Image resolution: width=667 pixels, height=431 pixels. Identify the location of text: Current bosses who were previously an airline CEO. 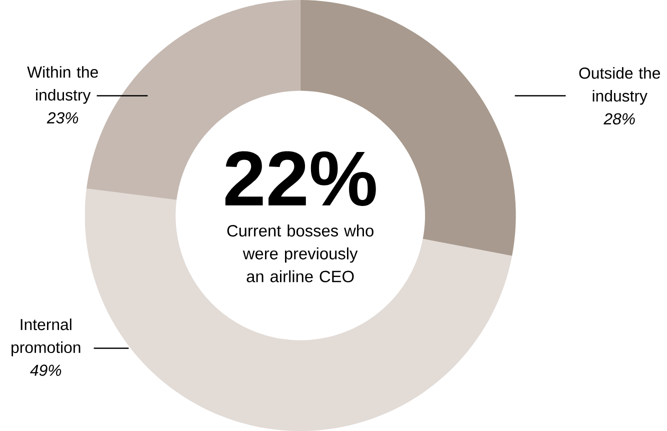
(300, 253).